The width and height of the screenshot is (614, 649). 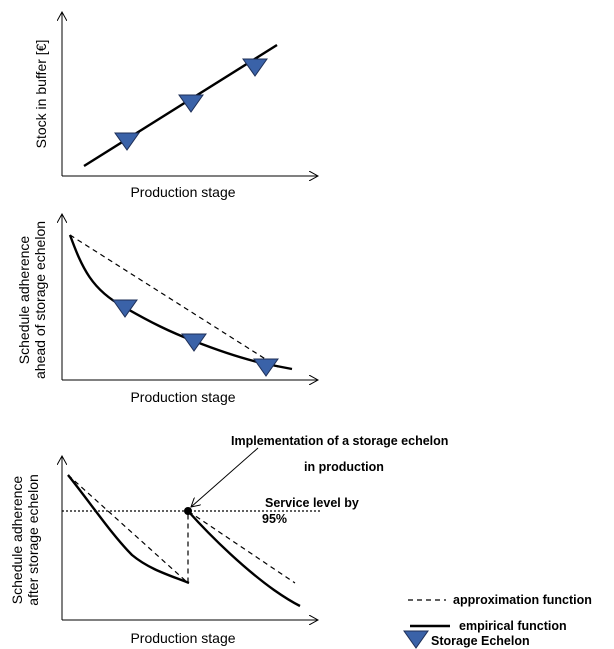 What do you see at coordinates (24, 300) in the screenshot?
I see `panel2-y-label-line1: Schedule adherence` at bounding box center [24, 300].